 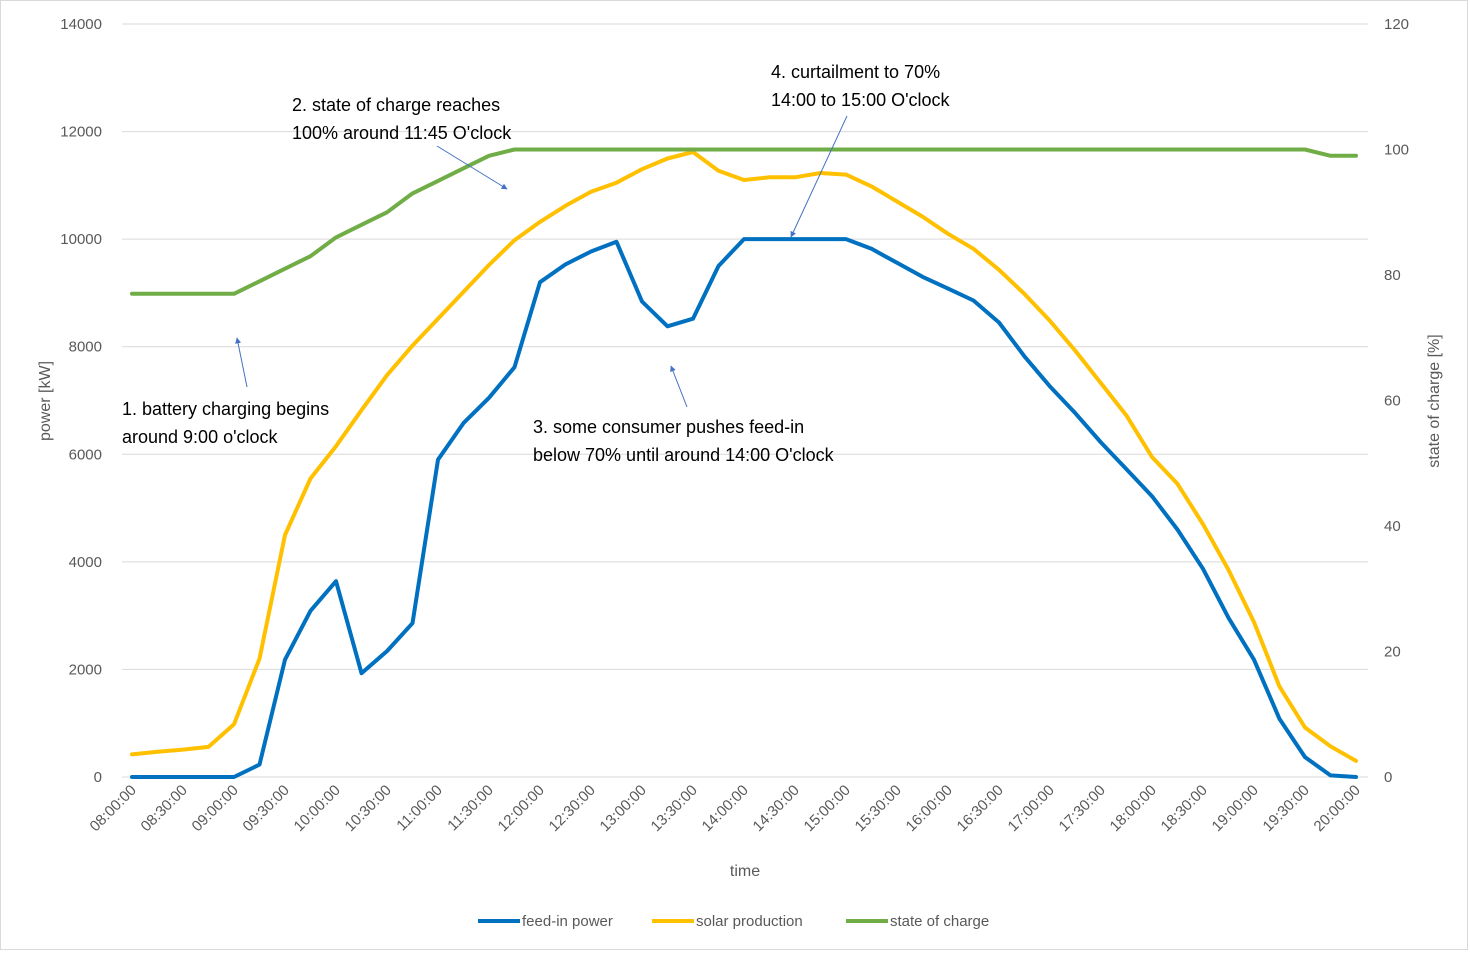 I want to click on y2-tick-label: 120, so click(x=1396, y=24).